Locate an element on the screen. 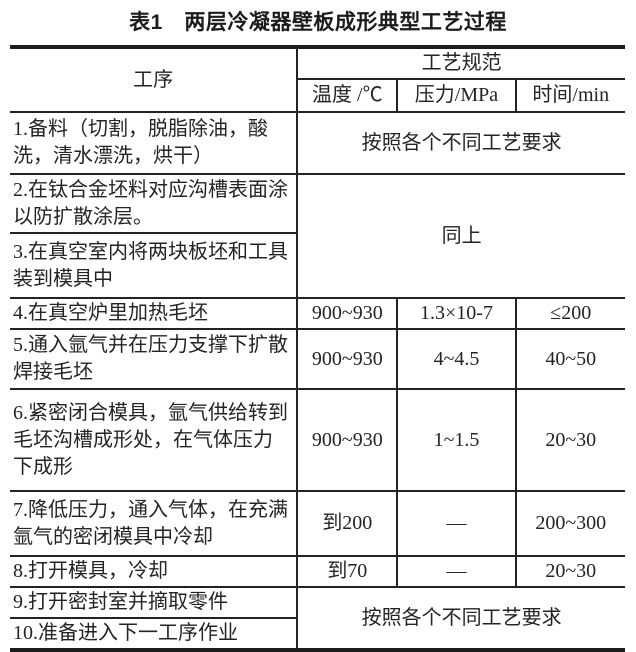 This screenshot has width=636, height=652. col-header-process: 工序 is located at coordinates (153, 80).